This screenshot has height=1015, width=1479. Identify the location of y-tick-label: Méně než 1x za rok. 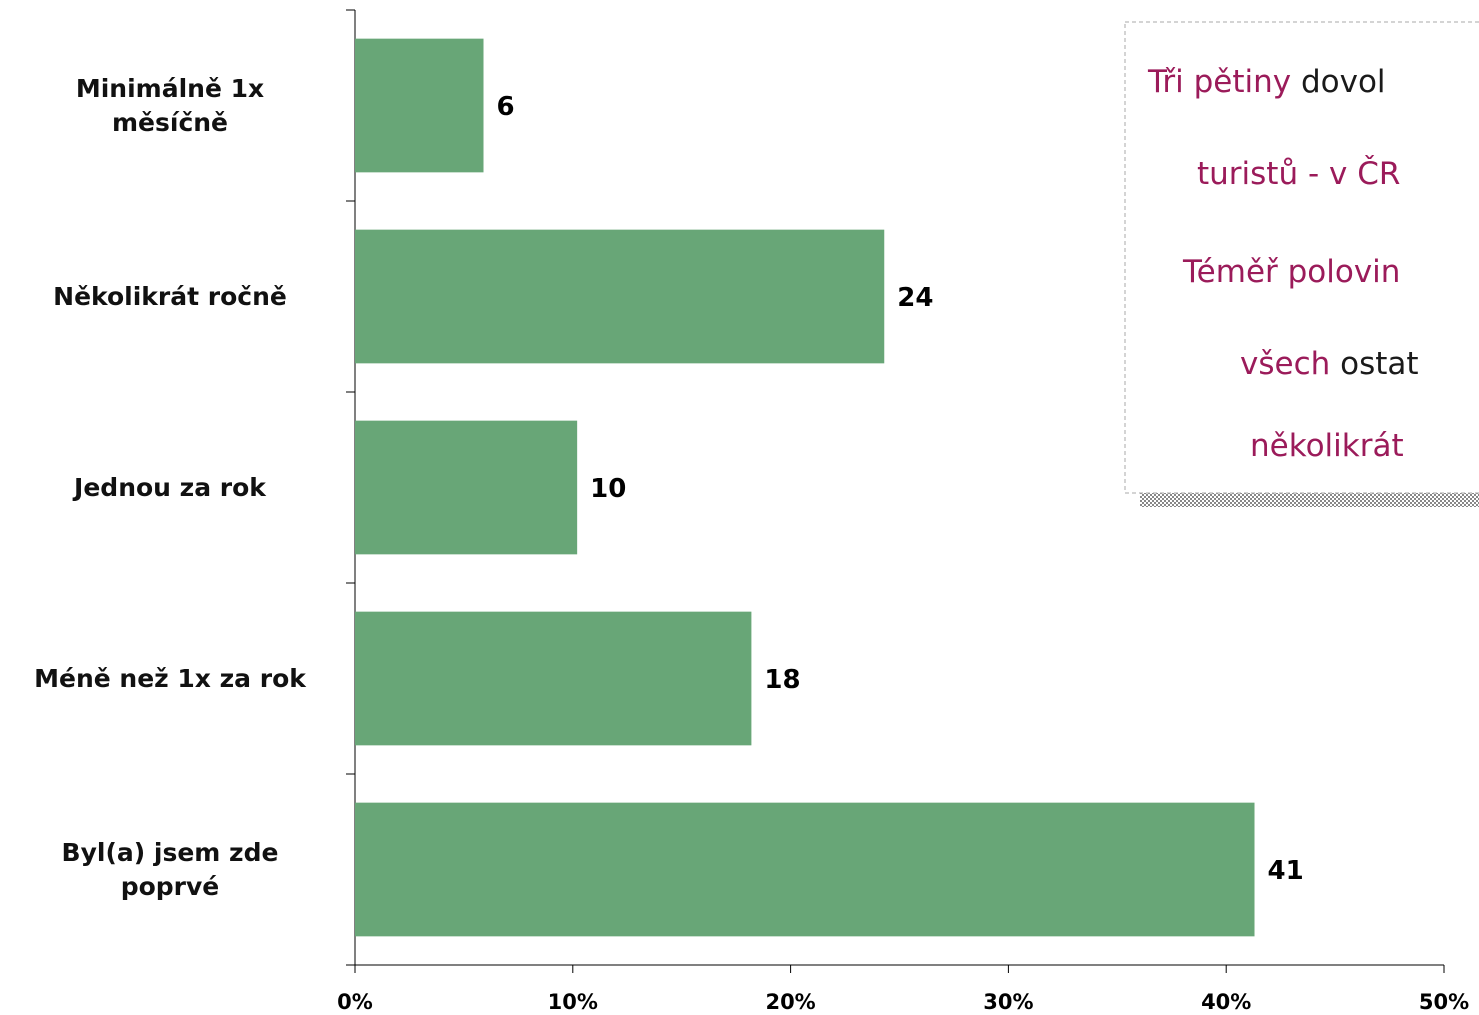
(170, 678).